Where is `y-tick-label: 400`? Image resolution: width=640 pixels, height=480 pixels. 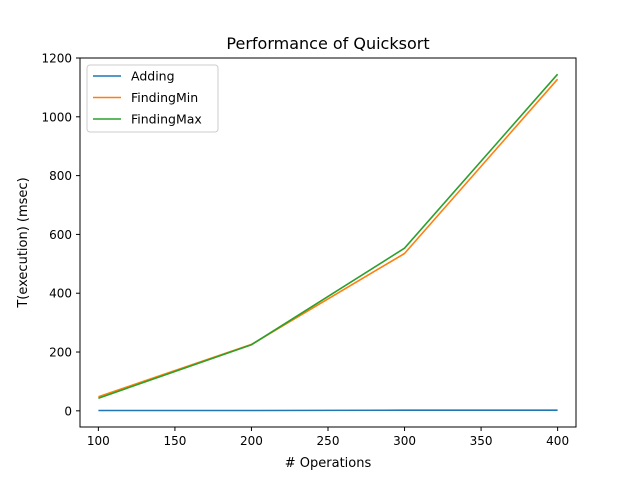 y-tick-label: 400 is located at coordinates (60, 294).